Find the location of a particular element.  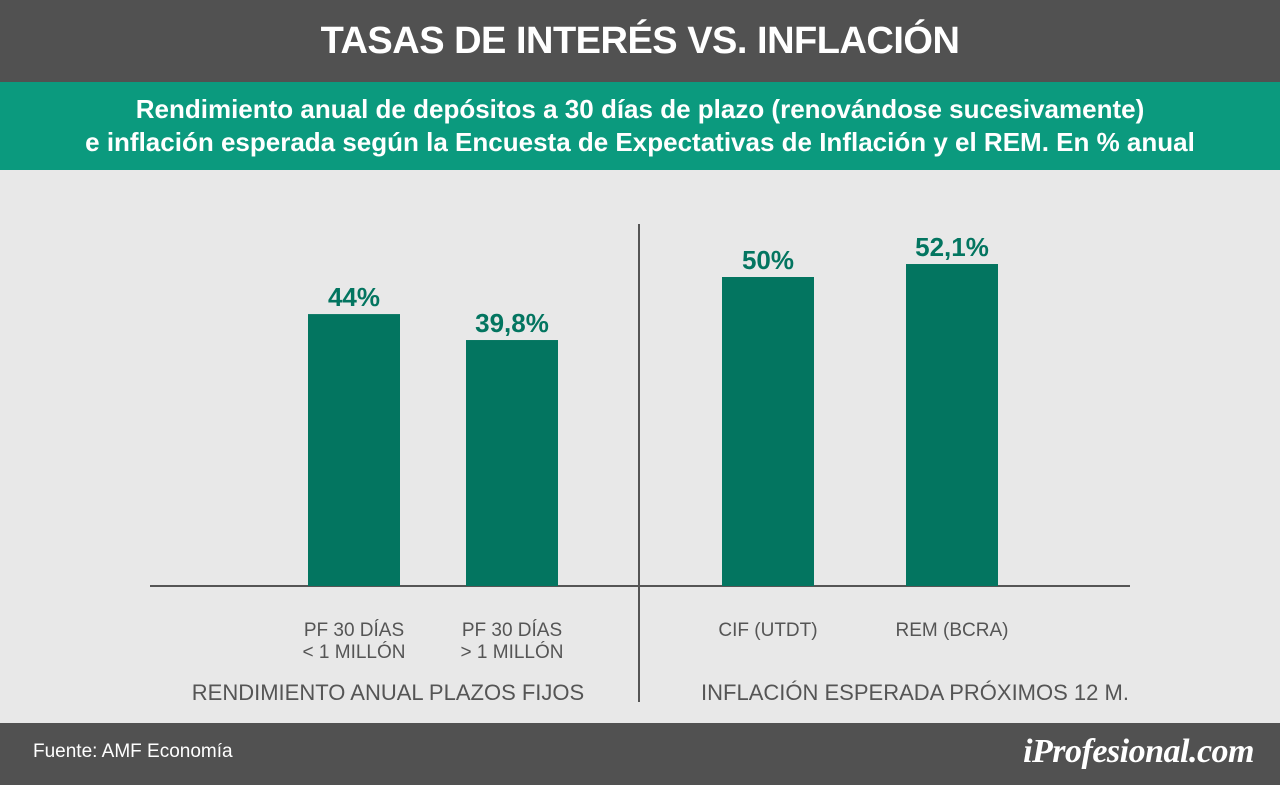

data-label-1-1: 52,1% is located at coordinates (952, 247).